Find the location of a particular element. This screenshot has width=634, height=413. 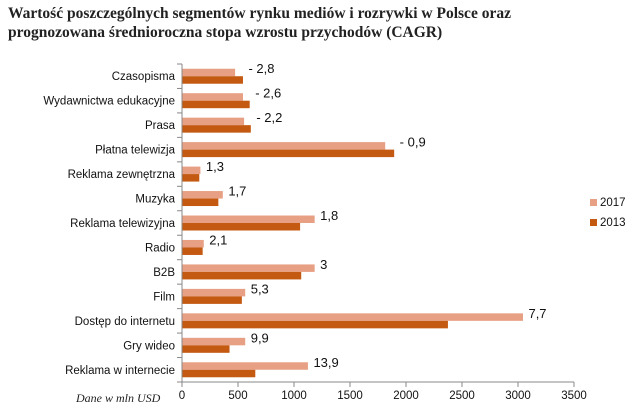

x-tick-label: 1000 is located at coordinates (294, 396).